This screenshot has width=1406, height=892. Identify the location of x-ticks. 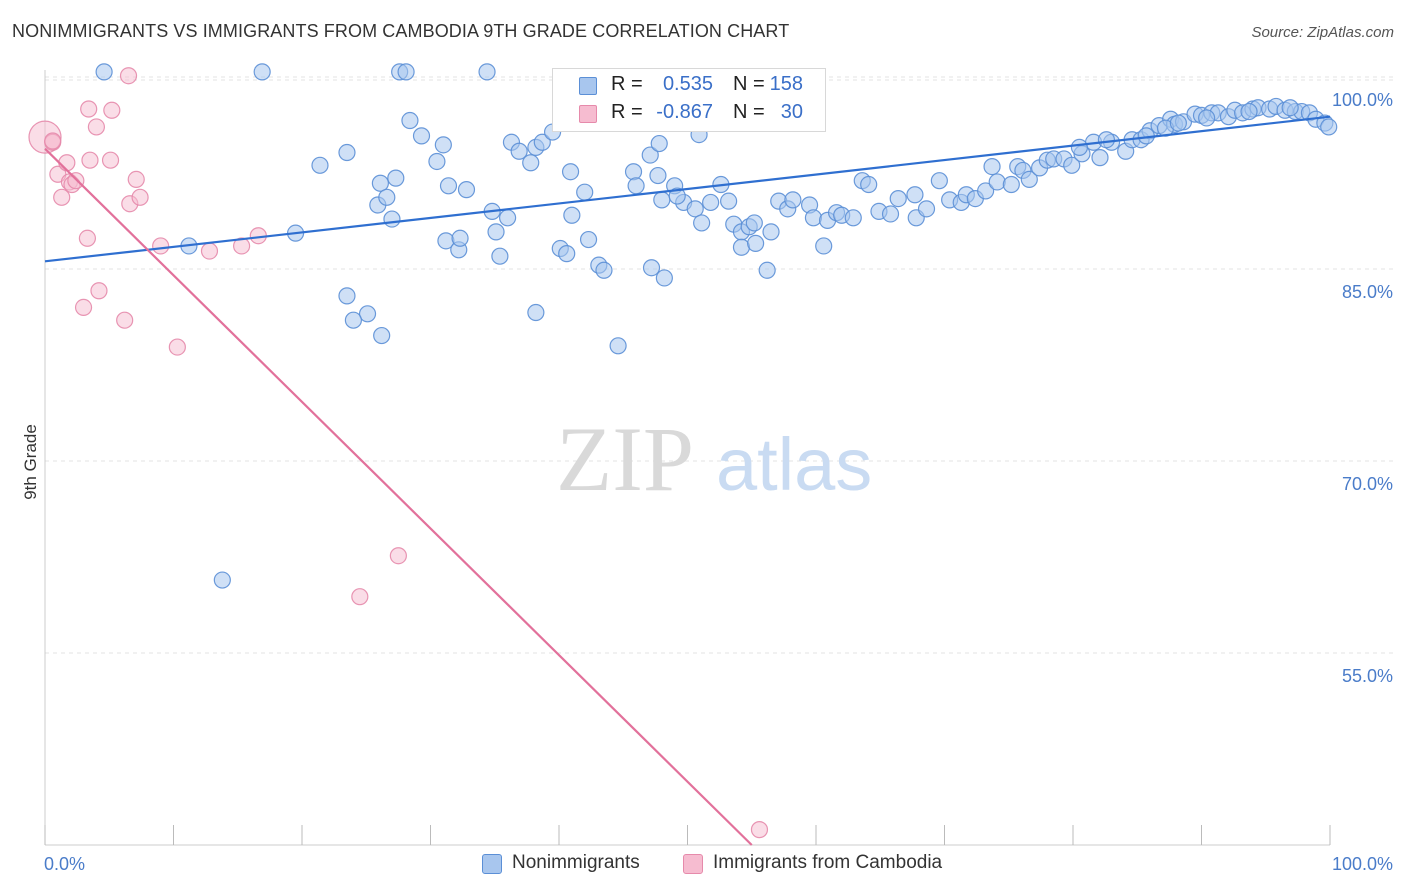
(687, 835).